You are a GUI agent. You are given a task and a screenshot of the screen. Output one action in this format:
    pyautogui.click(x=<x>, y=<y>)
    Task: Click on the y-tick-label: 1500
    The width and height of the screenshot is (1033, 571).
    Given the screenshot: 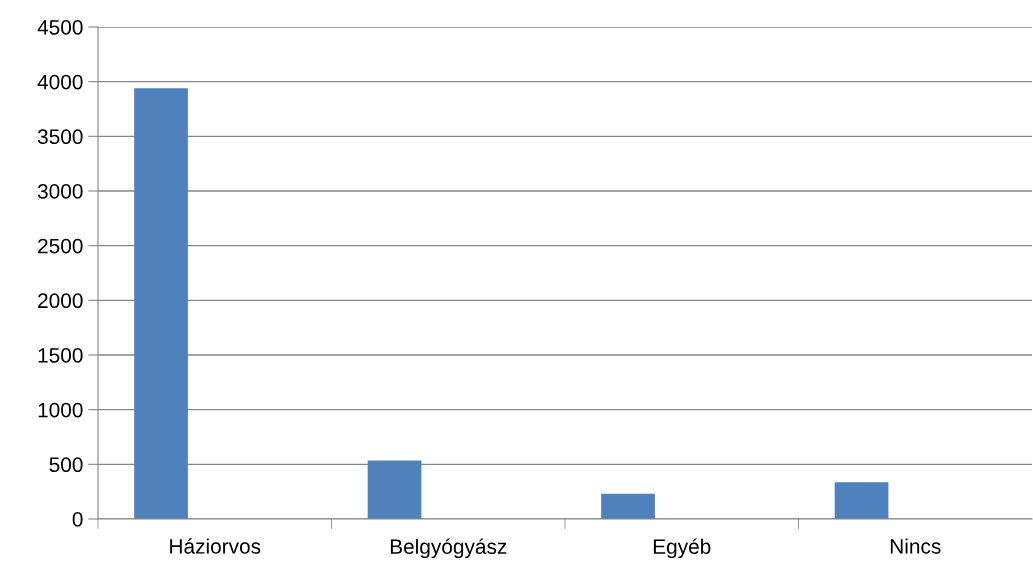 What is the action you would take?
    pyautogui.click(x=60, y=355)
    